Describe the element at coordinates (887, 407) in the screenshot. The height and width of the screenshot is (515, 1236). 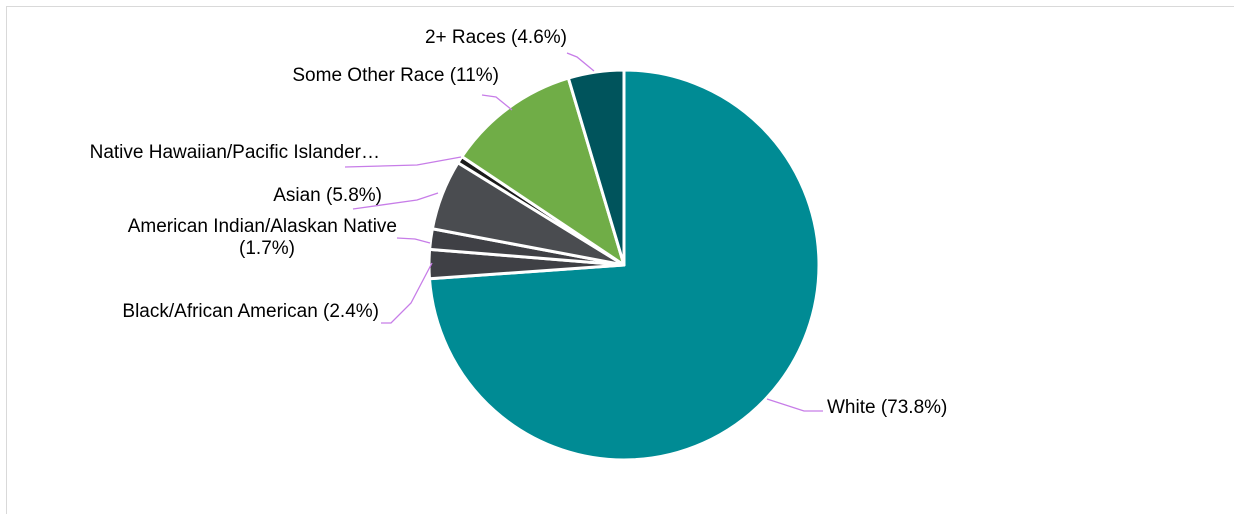
I see `data-label-white: White (73.8%)` at that location.